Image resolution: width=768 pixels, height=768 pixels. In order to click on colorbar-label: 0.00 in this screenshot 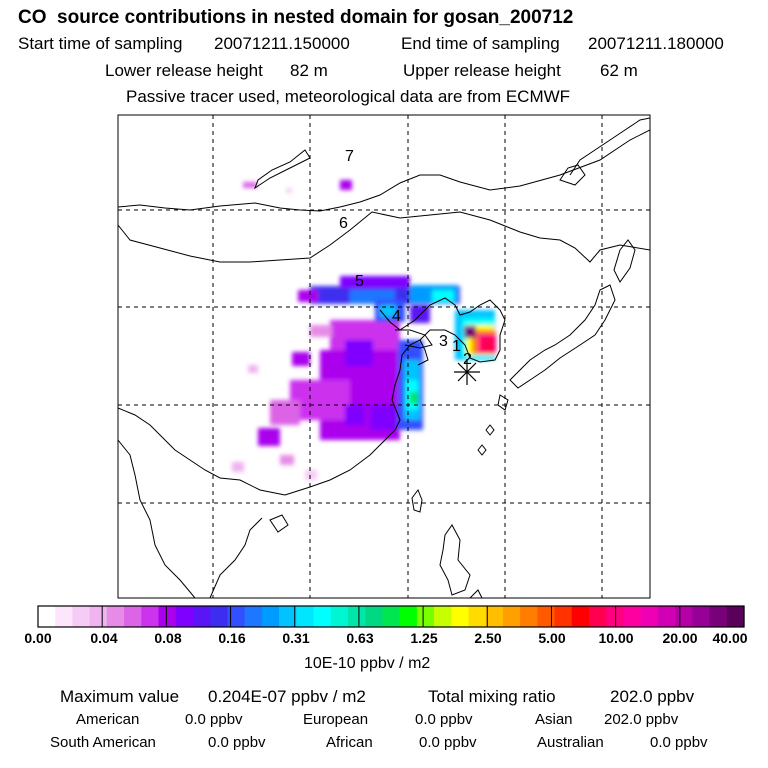, I will do `click(38, 638)`.